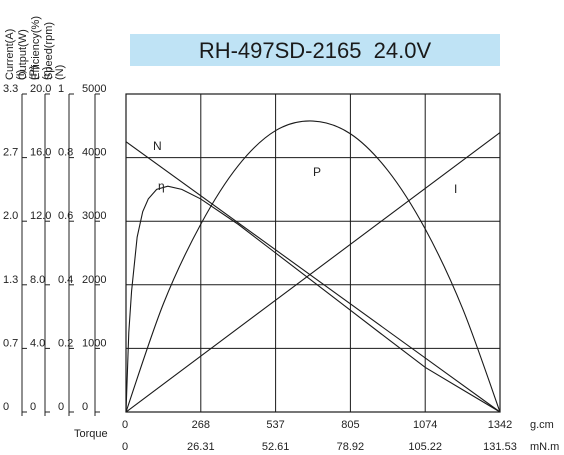  I want to click on chart-title: RH-497SD-2165 24.0V, so click(315, 50).